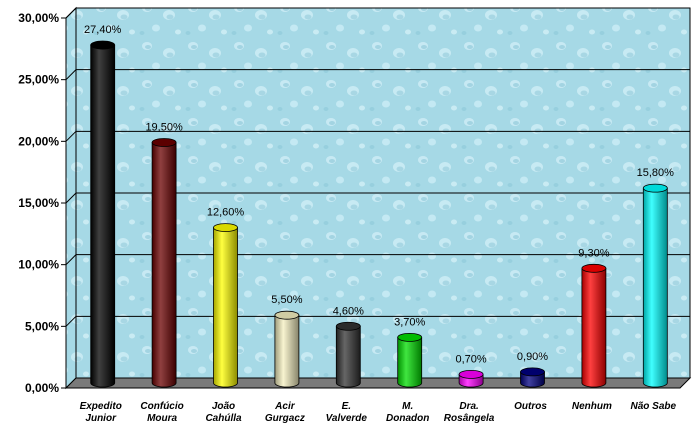 Image resolution: width=700 pixels, height=437 pixels. What do you see at coordinates (348, 311) in the screenshot?
I see `data-label: 4,60%` at bounding box center [348, 311].